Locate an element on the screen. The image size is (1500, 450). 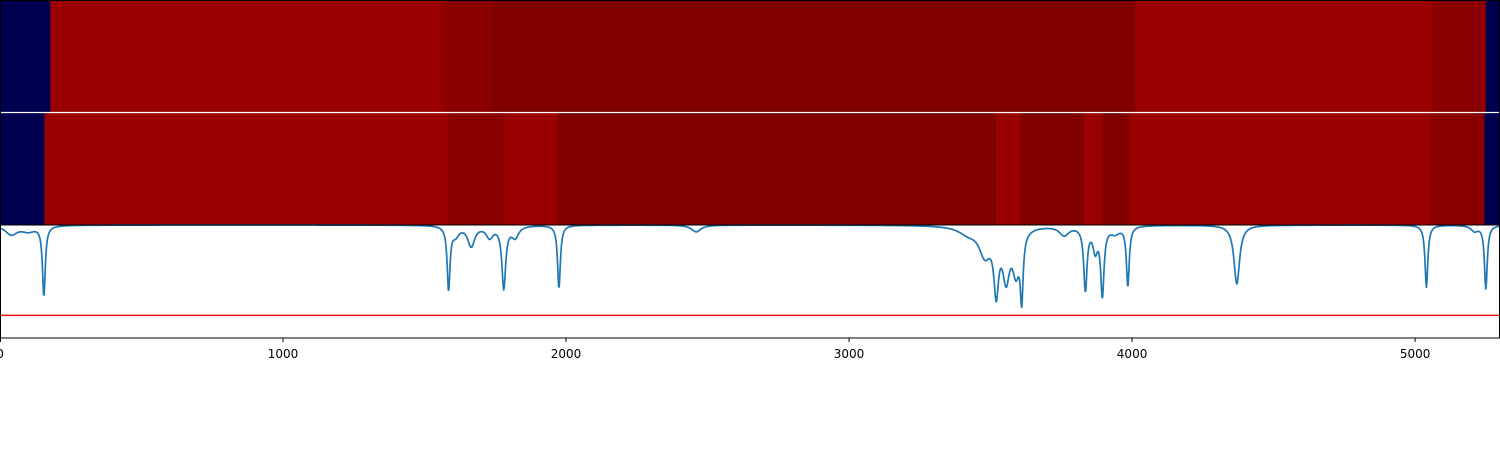
x-tick-label-2000: 2000 is located at coordinates (566, 354).